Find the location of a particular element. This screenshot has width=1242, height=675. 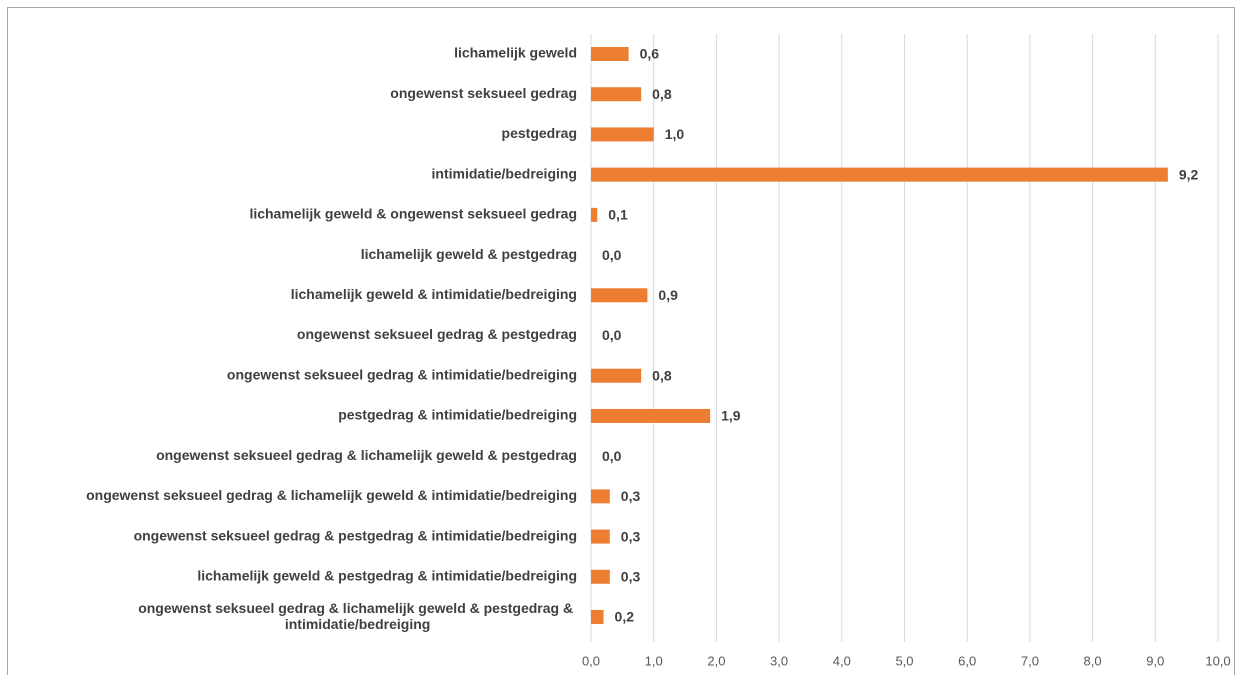

x-tick-label: 7,0 is located at coordinates (1030, 660).